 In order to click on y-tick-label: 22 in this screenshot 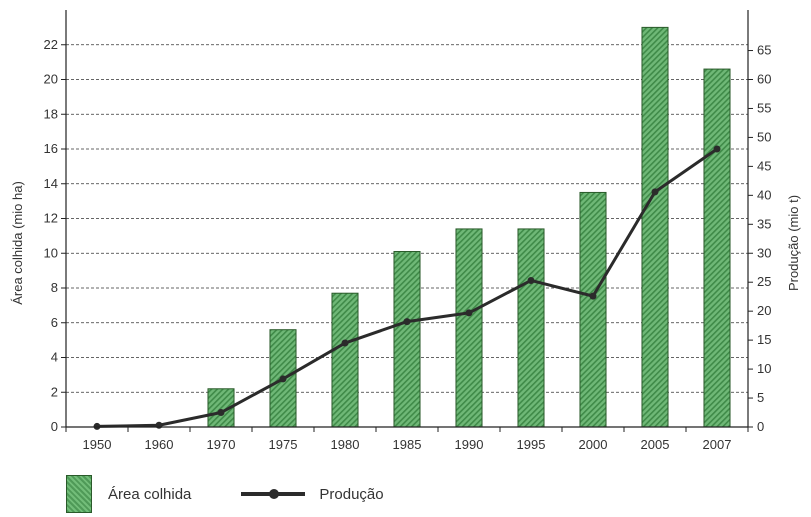, I will do `click(51, 44)`.